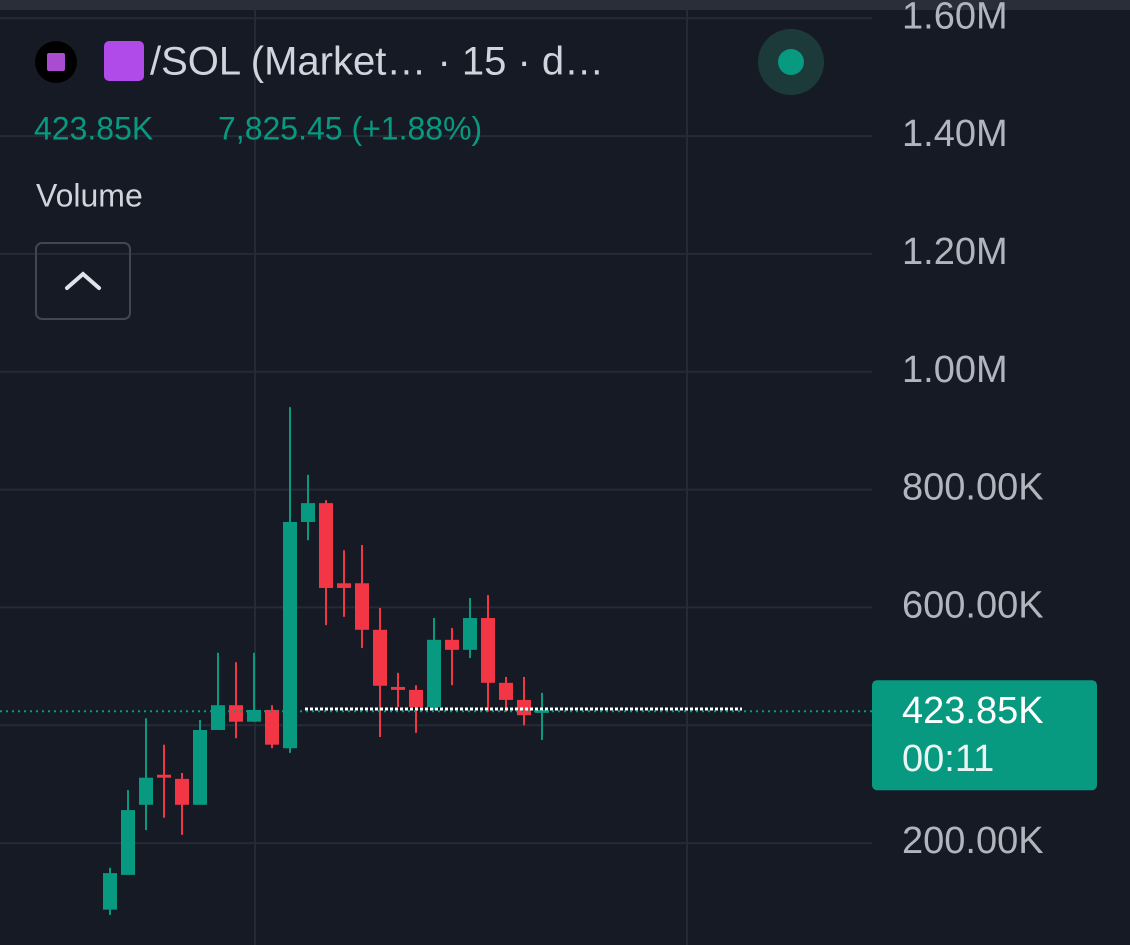 The image size is (1130, 945). I want to click on price-value: 423.85K, so click(93, 128).